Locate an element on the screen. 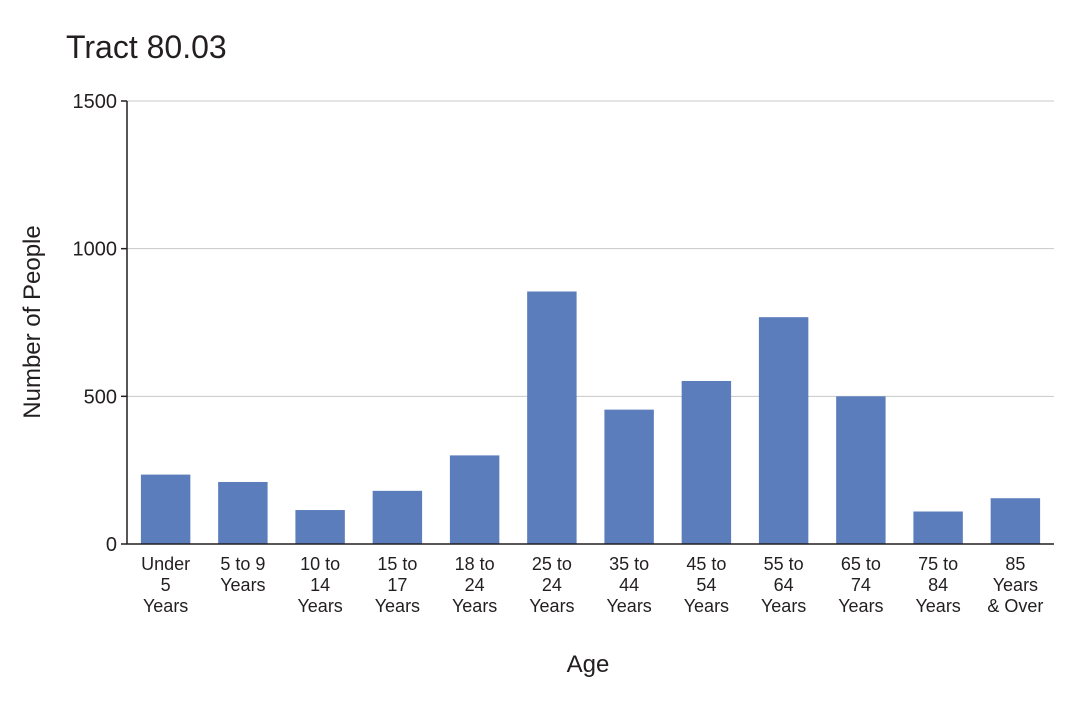  x-tick-label: 75 to 84 Years is located at coordinates (937, 585).